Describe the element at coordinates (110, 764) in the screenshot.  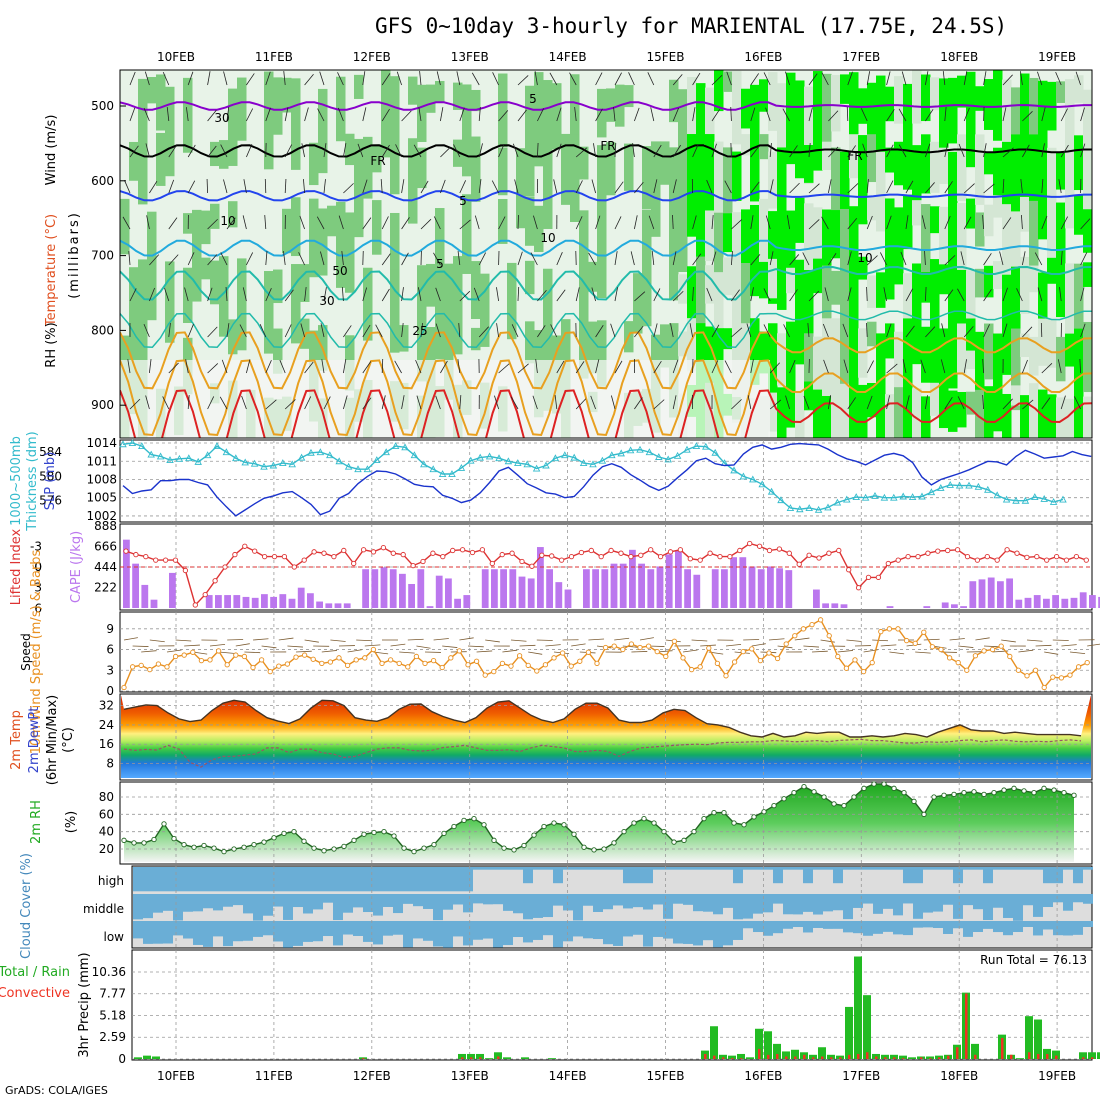
I see `temp-tick-8: 8` at that location.